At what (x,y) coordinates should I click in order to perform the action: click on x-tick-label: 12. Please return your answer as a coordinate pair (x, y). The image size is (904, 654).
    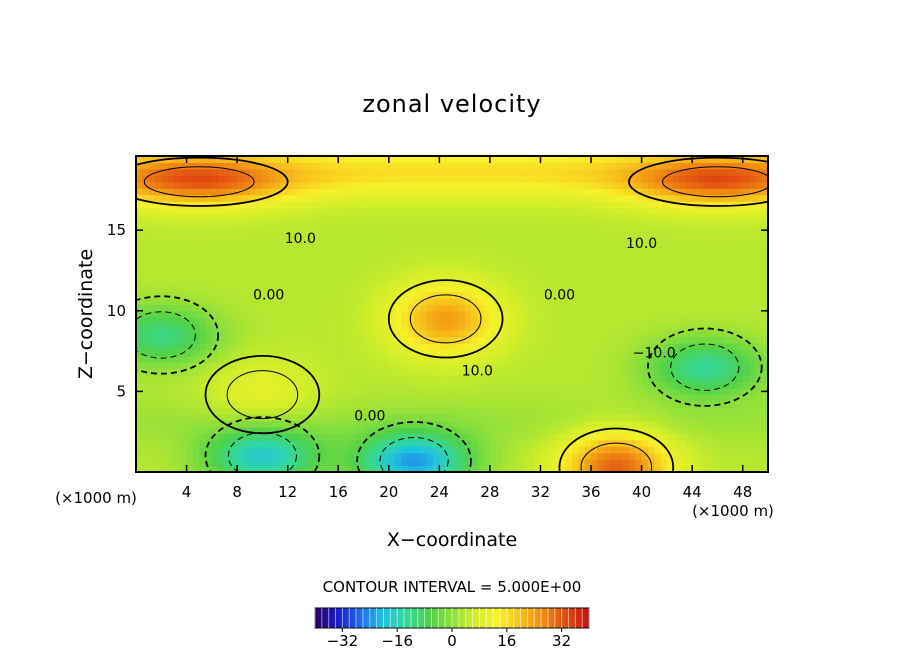
    Looking at the image, I should click on (287, 492).